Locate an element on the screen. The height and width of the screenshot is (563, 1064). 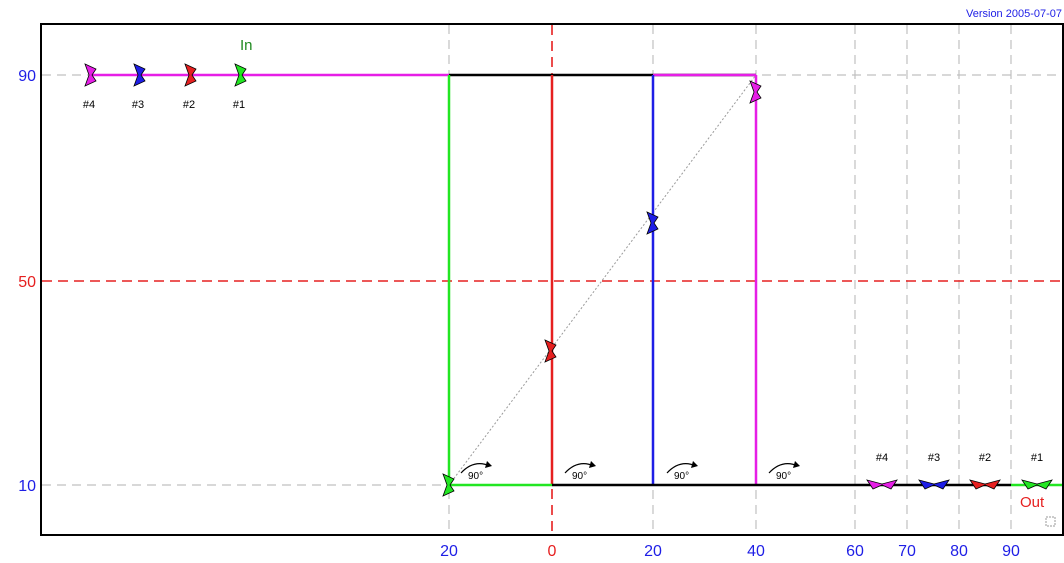
track-label-bottom: #3 is located at coordinates (934, 458).